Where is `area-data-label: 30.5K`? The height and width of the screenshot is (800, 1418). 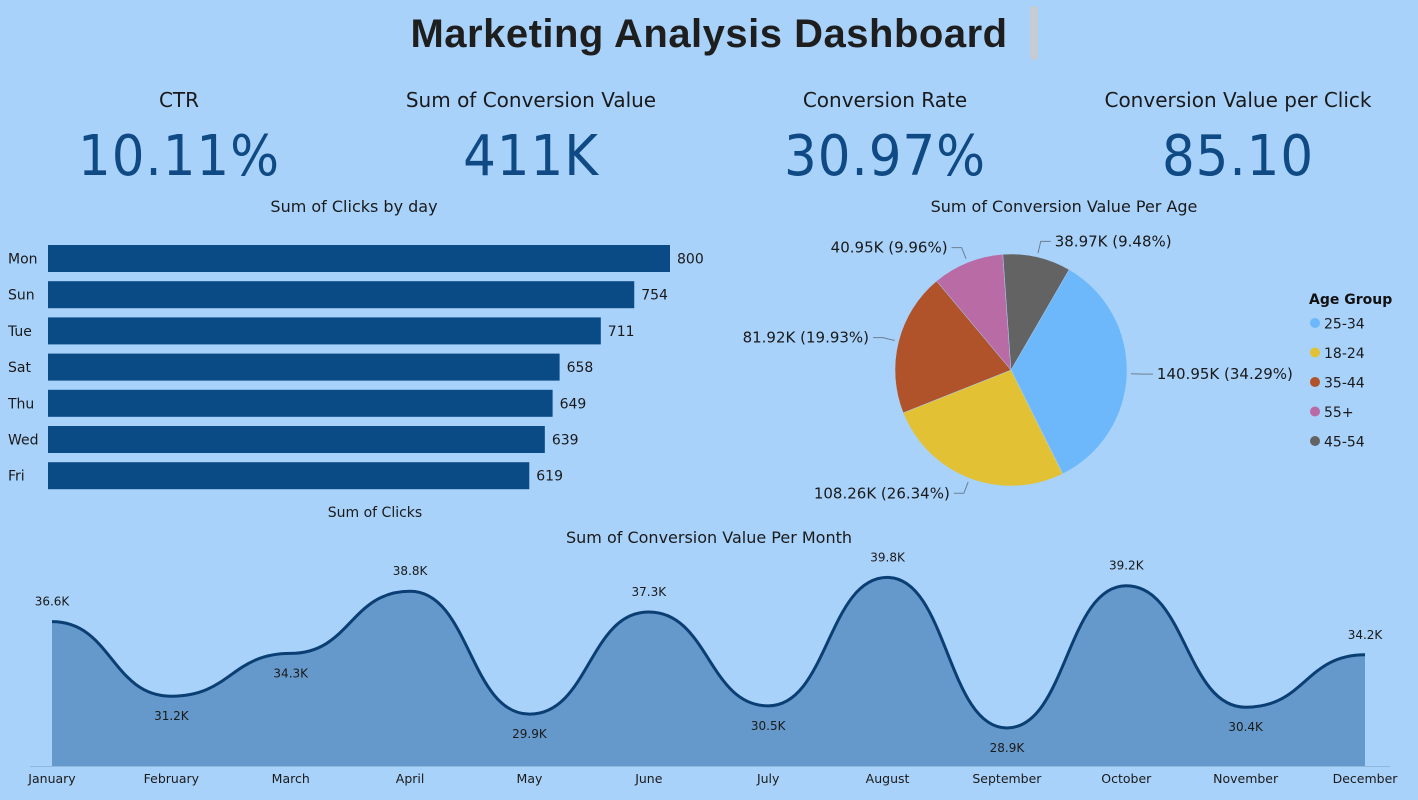
area-data-label: 30.5K is located at coordinates (769, 726).